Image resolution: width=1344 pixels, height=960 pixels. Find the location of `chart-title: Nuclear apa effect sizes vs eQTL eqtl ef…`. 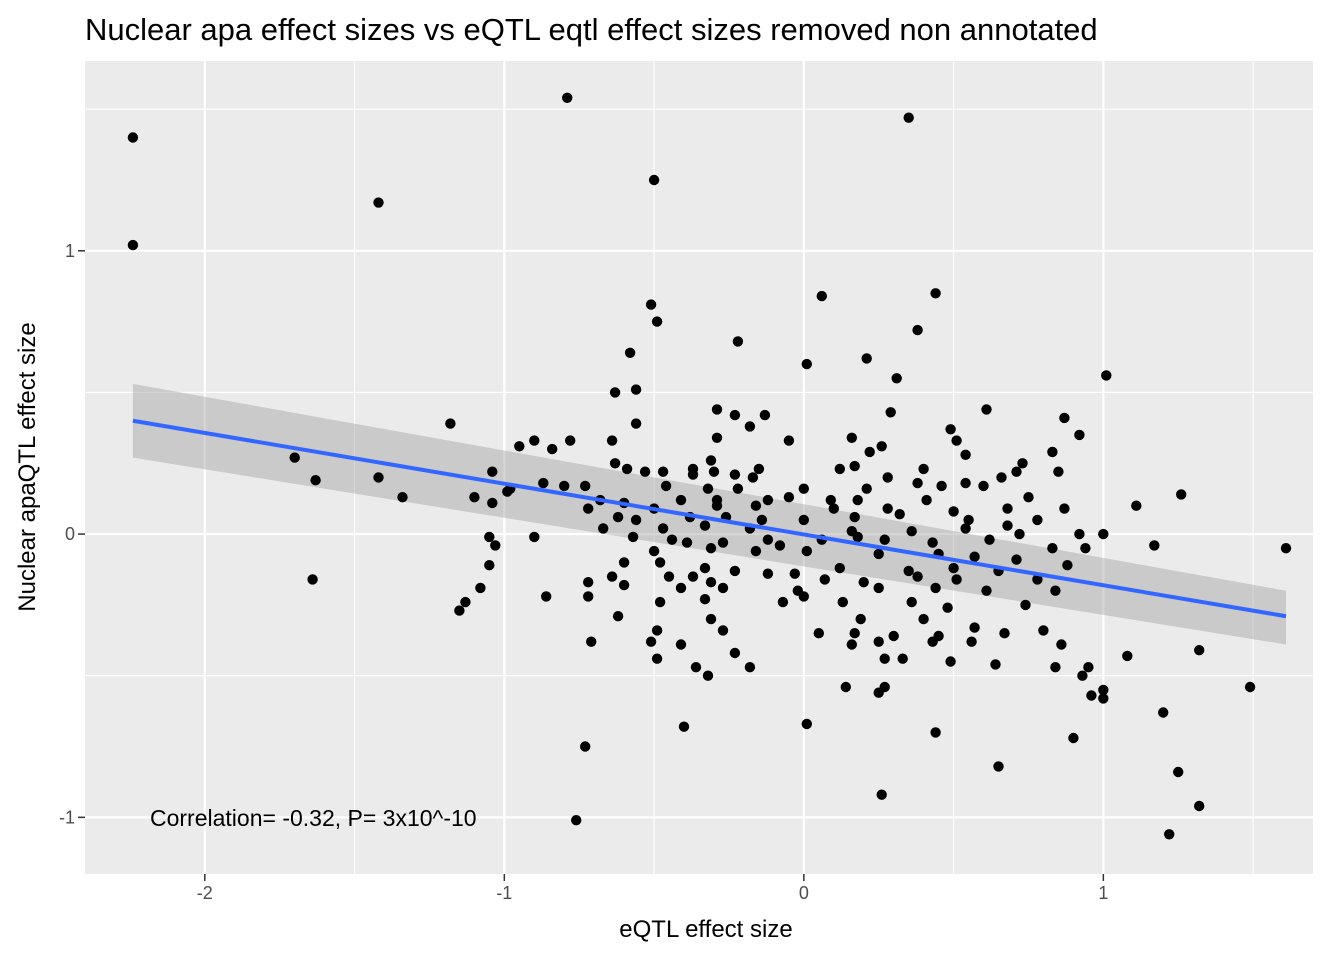

chart-title: Nuclear apa effect sizes vs eQTL eqtl ef… is located at coordinates (591, 29).